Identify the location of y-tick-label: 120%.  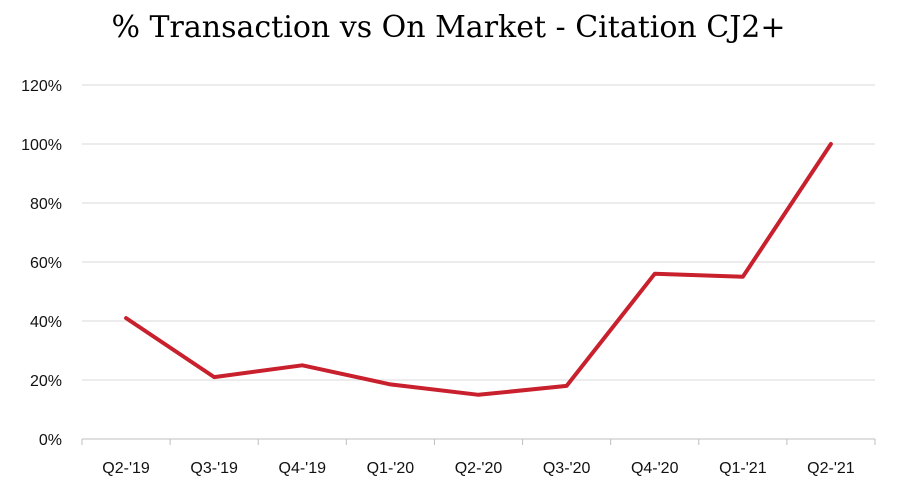
(41, 86).